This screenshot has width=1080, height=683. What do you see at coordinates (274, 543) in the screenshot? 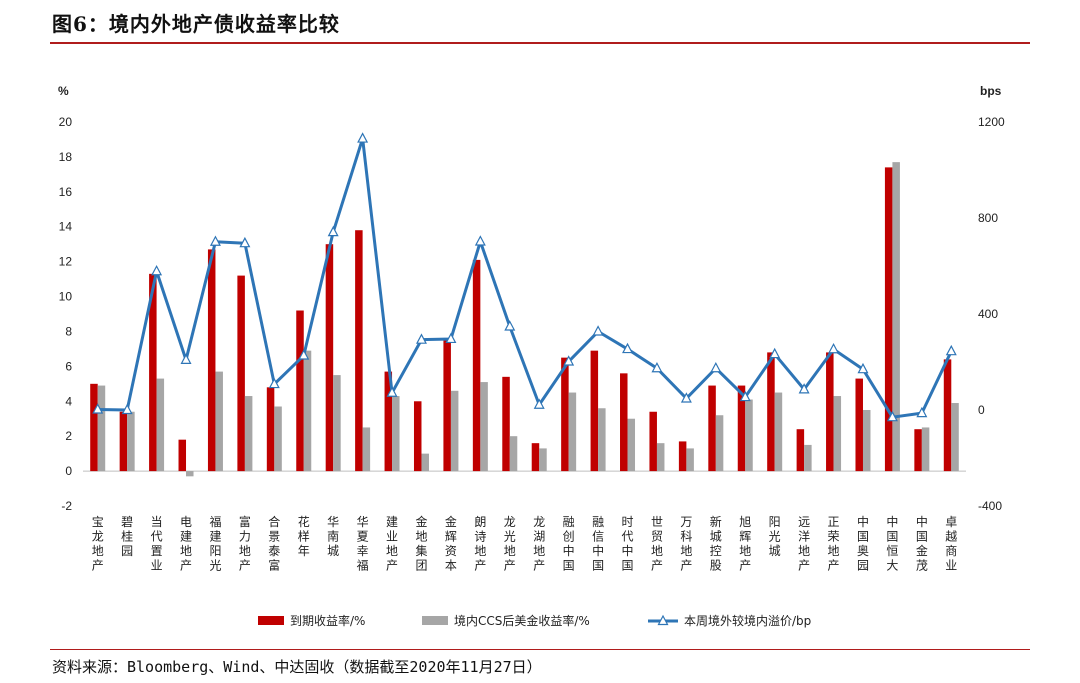
I see `category-label: 合景泰富` at bounding box center [274, 543].